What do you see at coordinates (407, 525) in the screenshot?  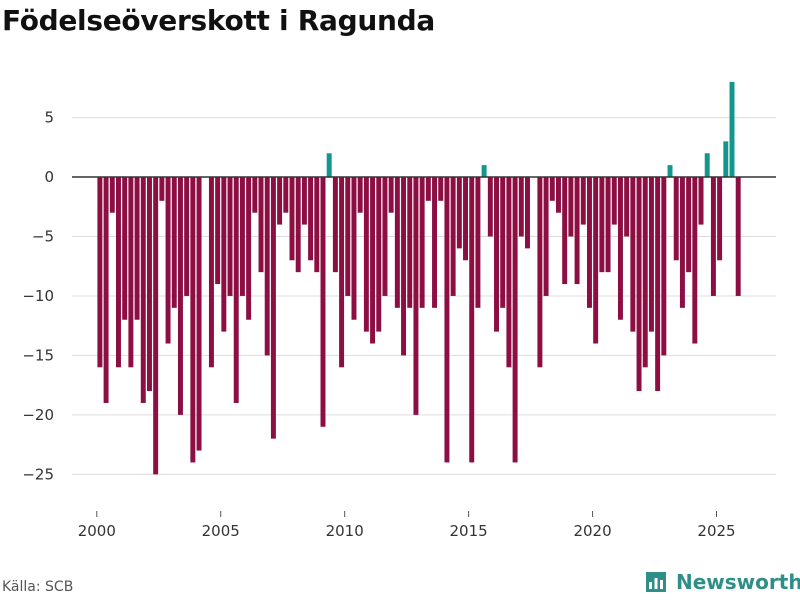 I see `x-axis-ticks: 2000 2005 2010 2015 2020 2025` at bounding box center [407, 525].